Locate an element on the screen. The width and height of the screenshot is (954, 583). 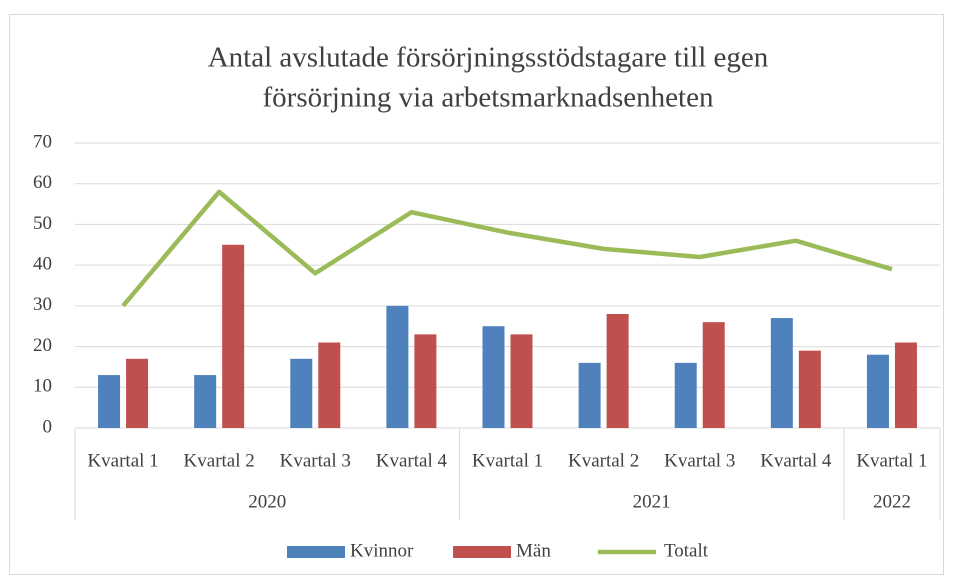
legend-label: Totalt is located at coordinates (686, 550).